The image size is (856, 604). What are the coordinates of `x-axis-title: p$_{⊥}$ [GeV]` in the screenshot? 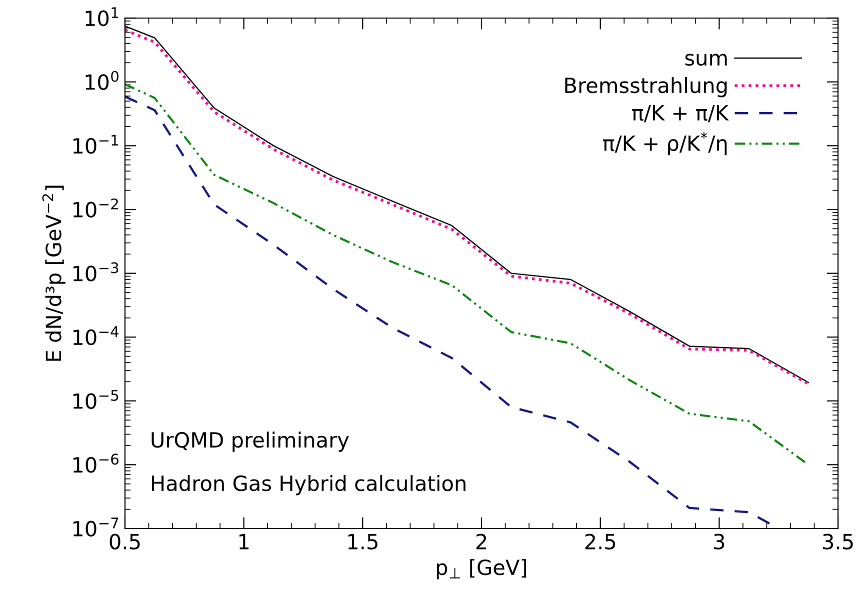 It's located at (481, 569).